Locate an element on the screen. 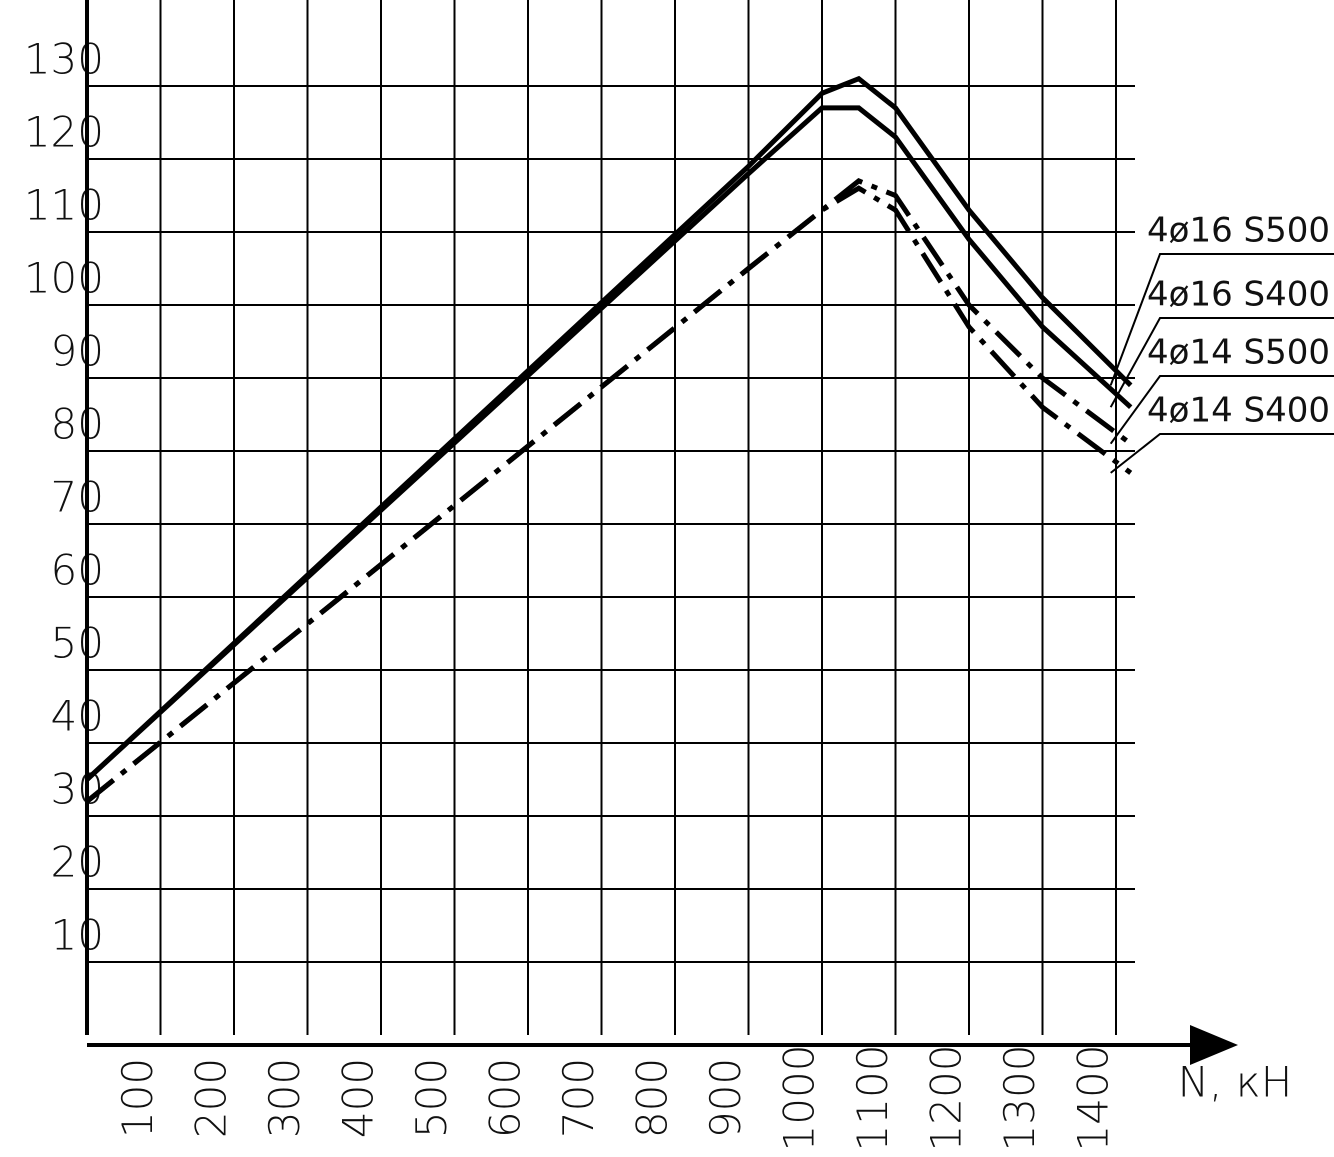  y-tick-label: 90 is located at coordinates (77, 351).